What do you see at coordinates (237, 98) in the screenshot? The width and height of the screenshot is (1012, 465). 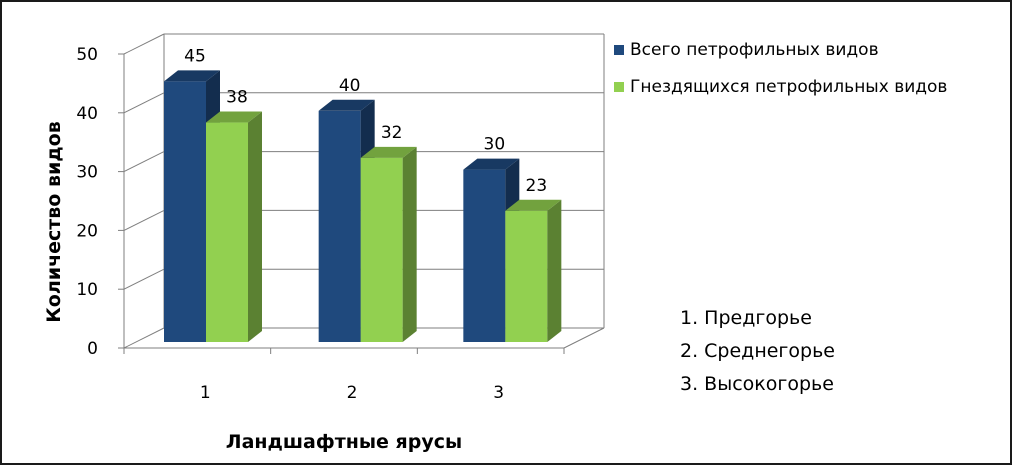 I see `data-label: 38` at bounding box center [237, 98].